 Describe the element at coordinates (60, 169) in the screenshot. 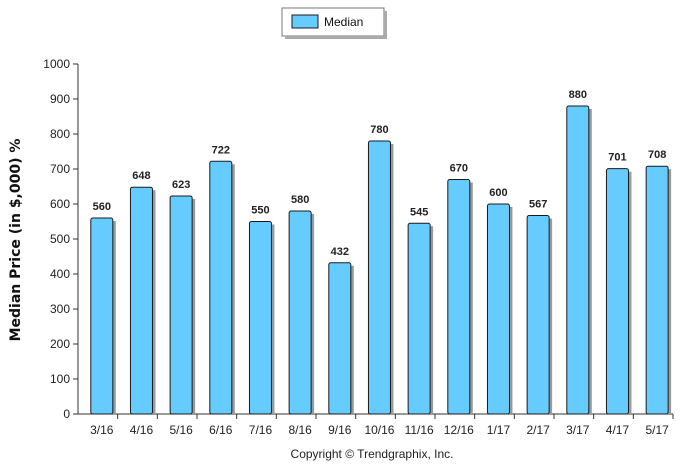

I see `y-tick-label: 700` at that location.